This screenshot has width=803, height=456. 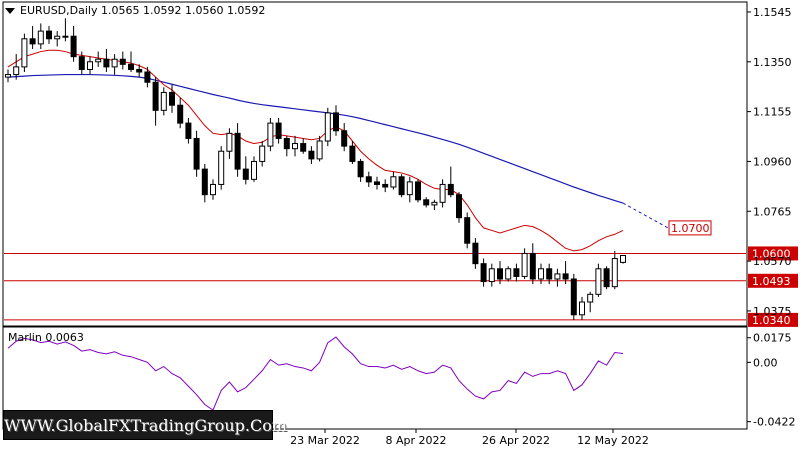 I want to click on osc-tick-label: 0.00, so click(x=765, y=362).